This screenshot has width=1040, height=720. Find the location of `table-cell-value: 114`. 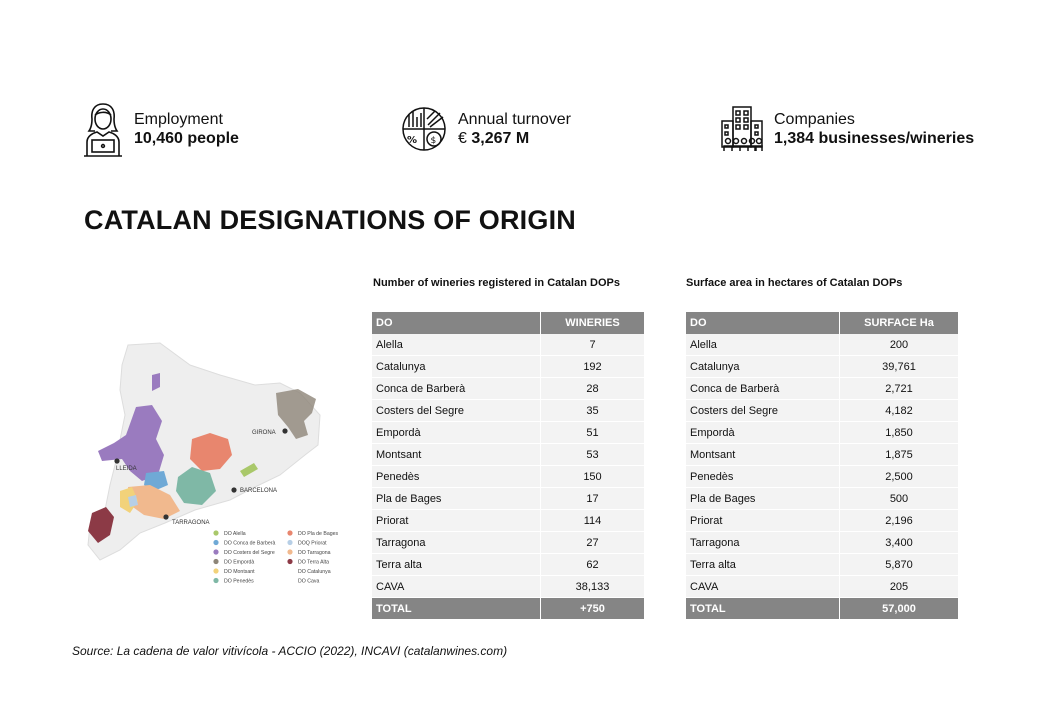

table-cell-value: 114 is located at coordinates (592, 520).